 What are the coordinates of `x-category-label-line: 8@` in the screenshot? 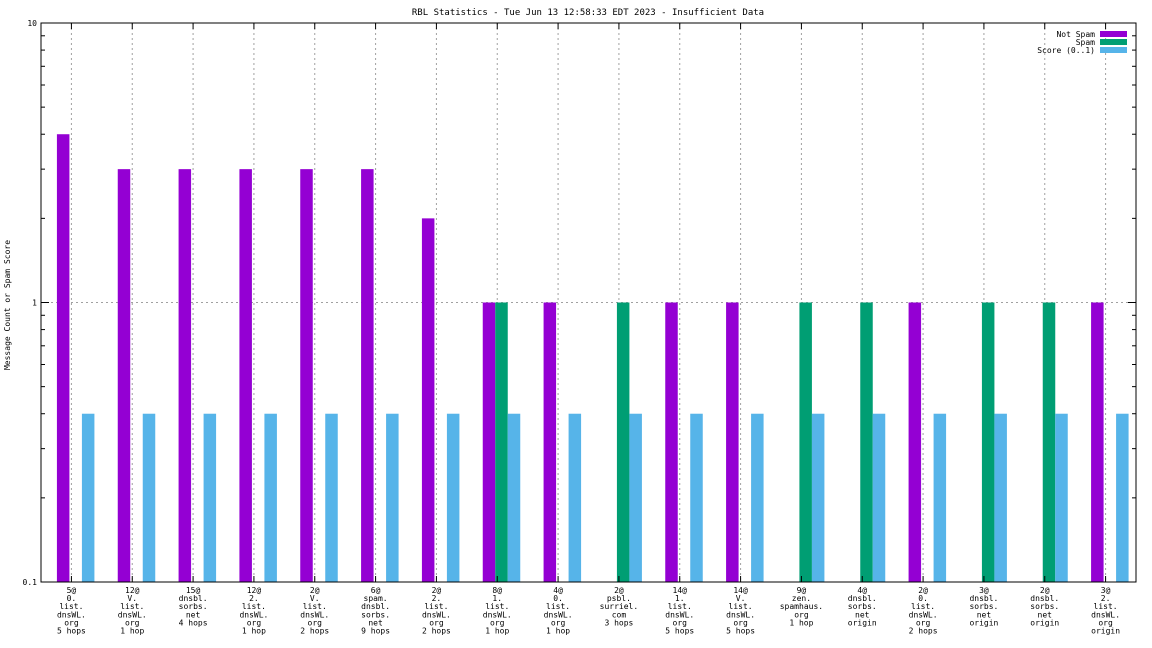 It's located at (497, 590).